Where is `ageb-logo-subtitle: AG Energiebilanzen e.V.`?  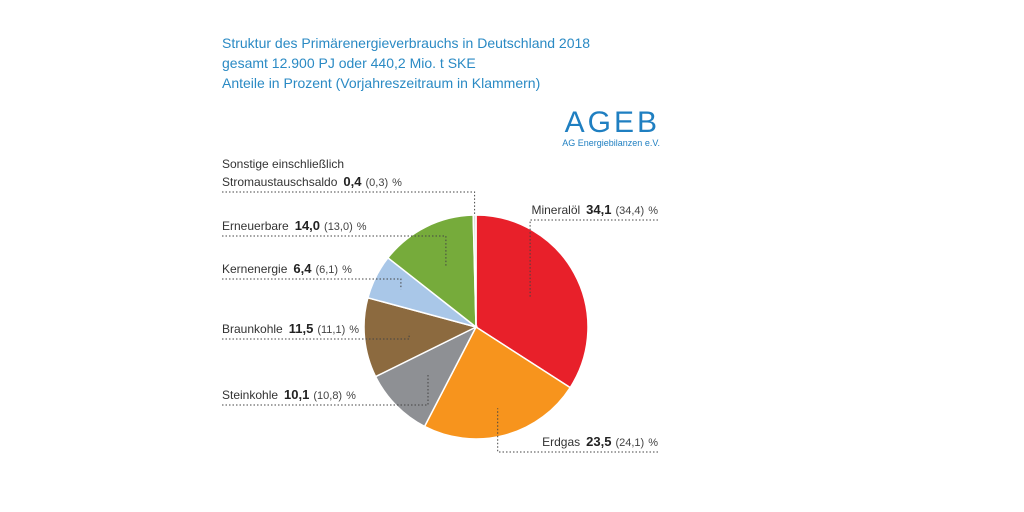
ageb-logo-subtitle: AG Energiebilanzen e.V. is located at coordinates (611, 143).